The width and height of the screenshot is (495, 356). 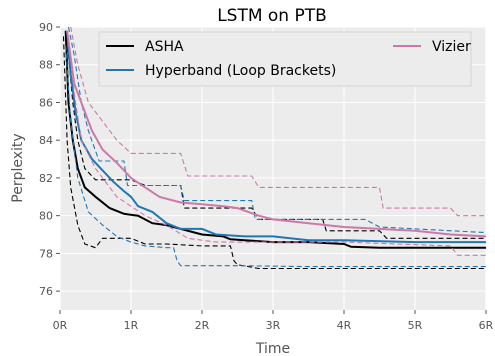 I want to click on legend-label-asha: ASHA, so click(x=164, y=47).